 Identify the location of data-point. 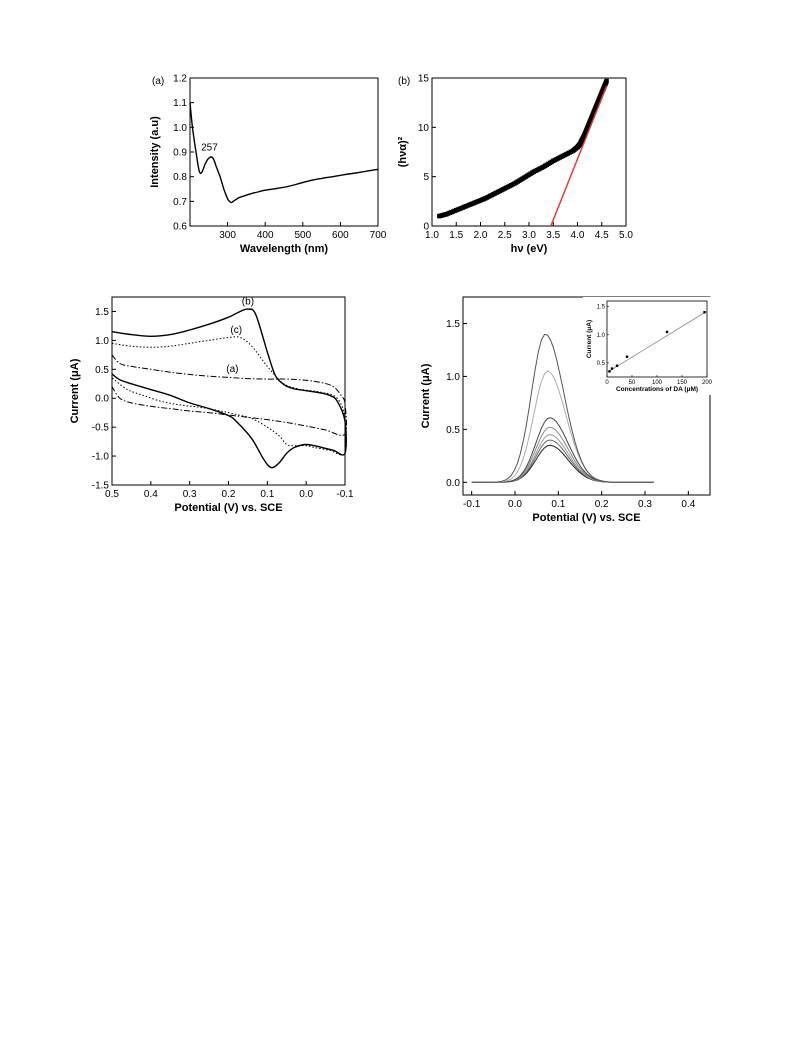
(606, 81).